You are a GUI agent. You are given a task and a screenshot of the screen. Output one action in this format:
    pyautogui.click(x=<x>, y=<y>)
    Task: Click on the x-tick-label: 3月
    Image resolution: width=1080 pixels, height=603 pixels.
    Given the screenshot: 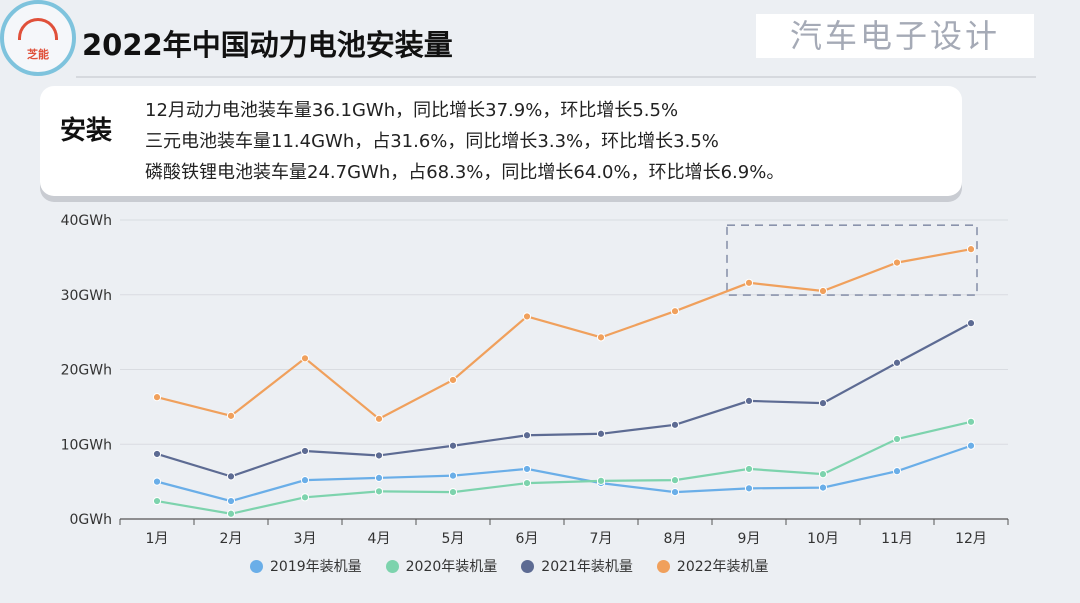 What is the action you would take?
    pyautogui.click(x=305, y=539)
    